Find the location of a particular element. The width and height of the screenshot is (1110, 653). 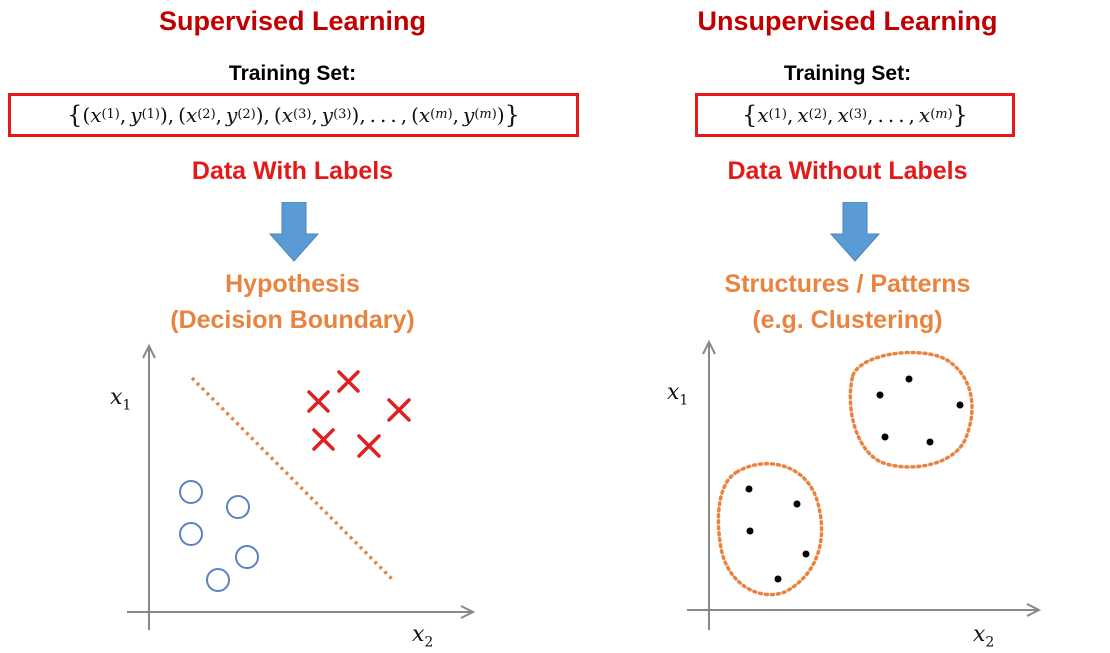

supervised-training-set-label: Training Set: is located at coordinates (292, 73).